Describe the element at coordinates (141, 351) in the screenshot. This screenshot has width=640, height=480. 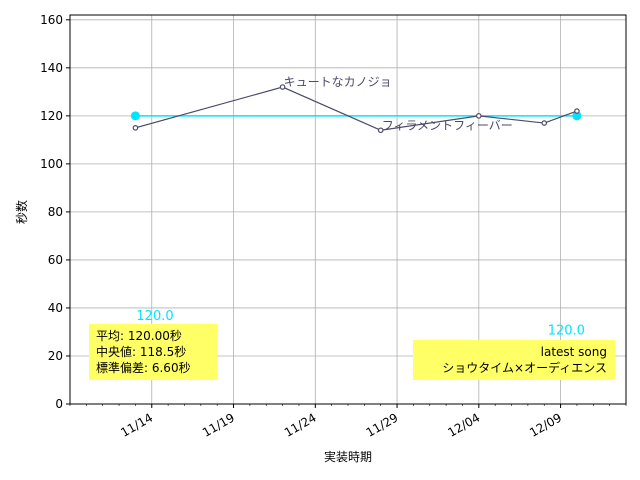
I see `stats-line: 中央値: 118.5秒` at that location.